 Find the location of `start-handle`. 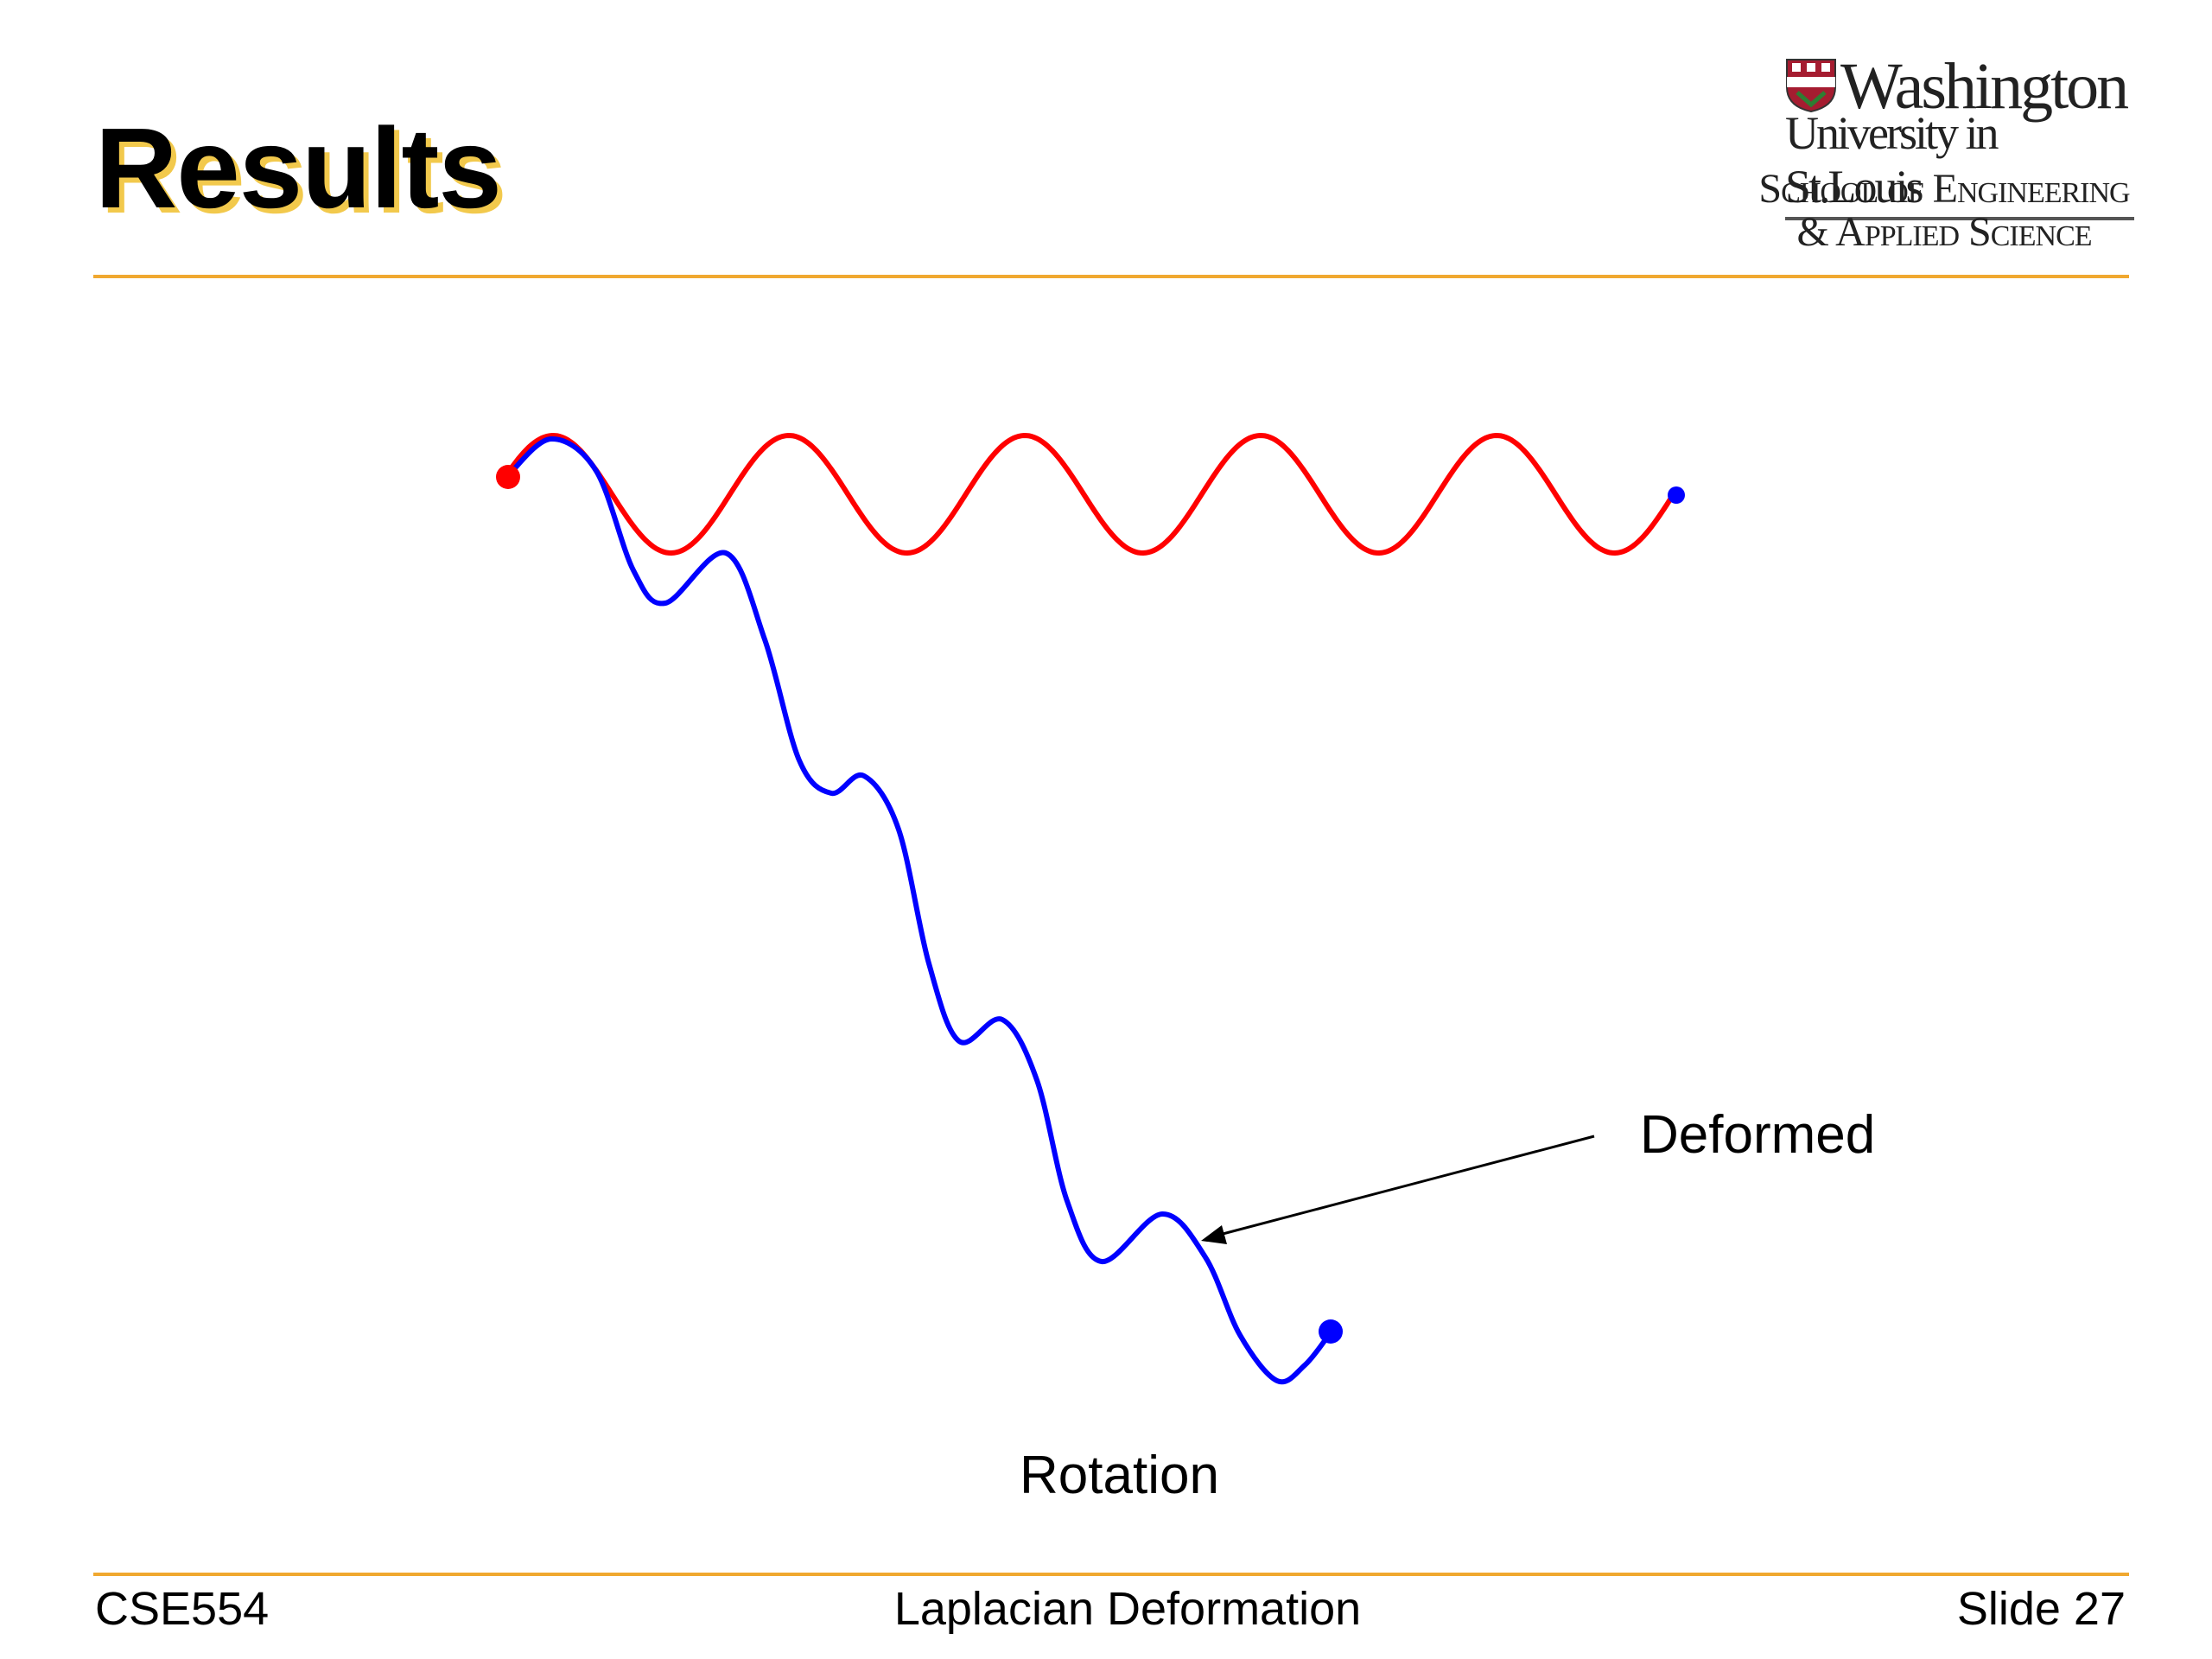

start-handle is located at coordinates (508, 477).